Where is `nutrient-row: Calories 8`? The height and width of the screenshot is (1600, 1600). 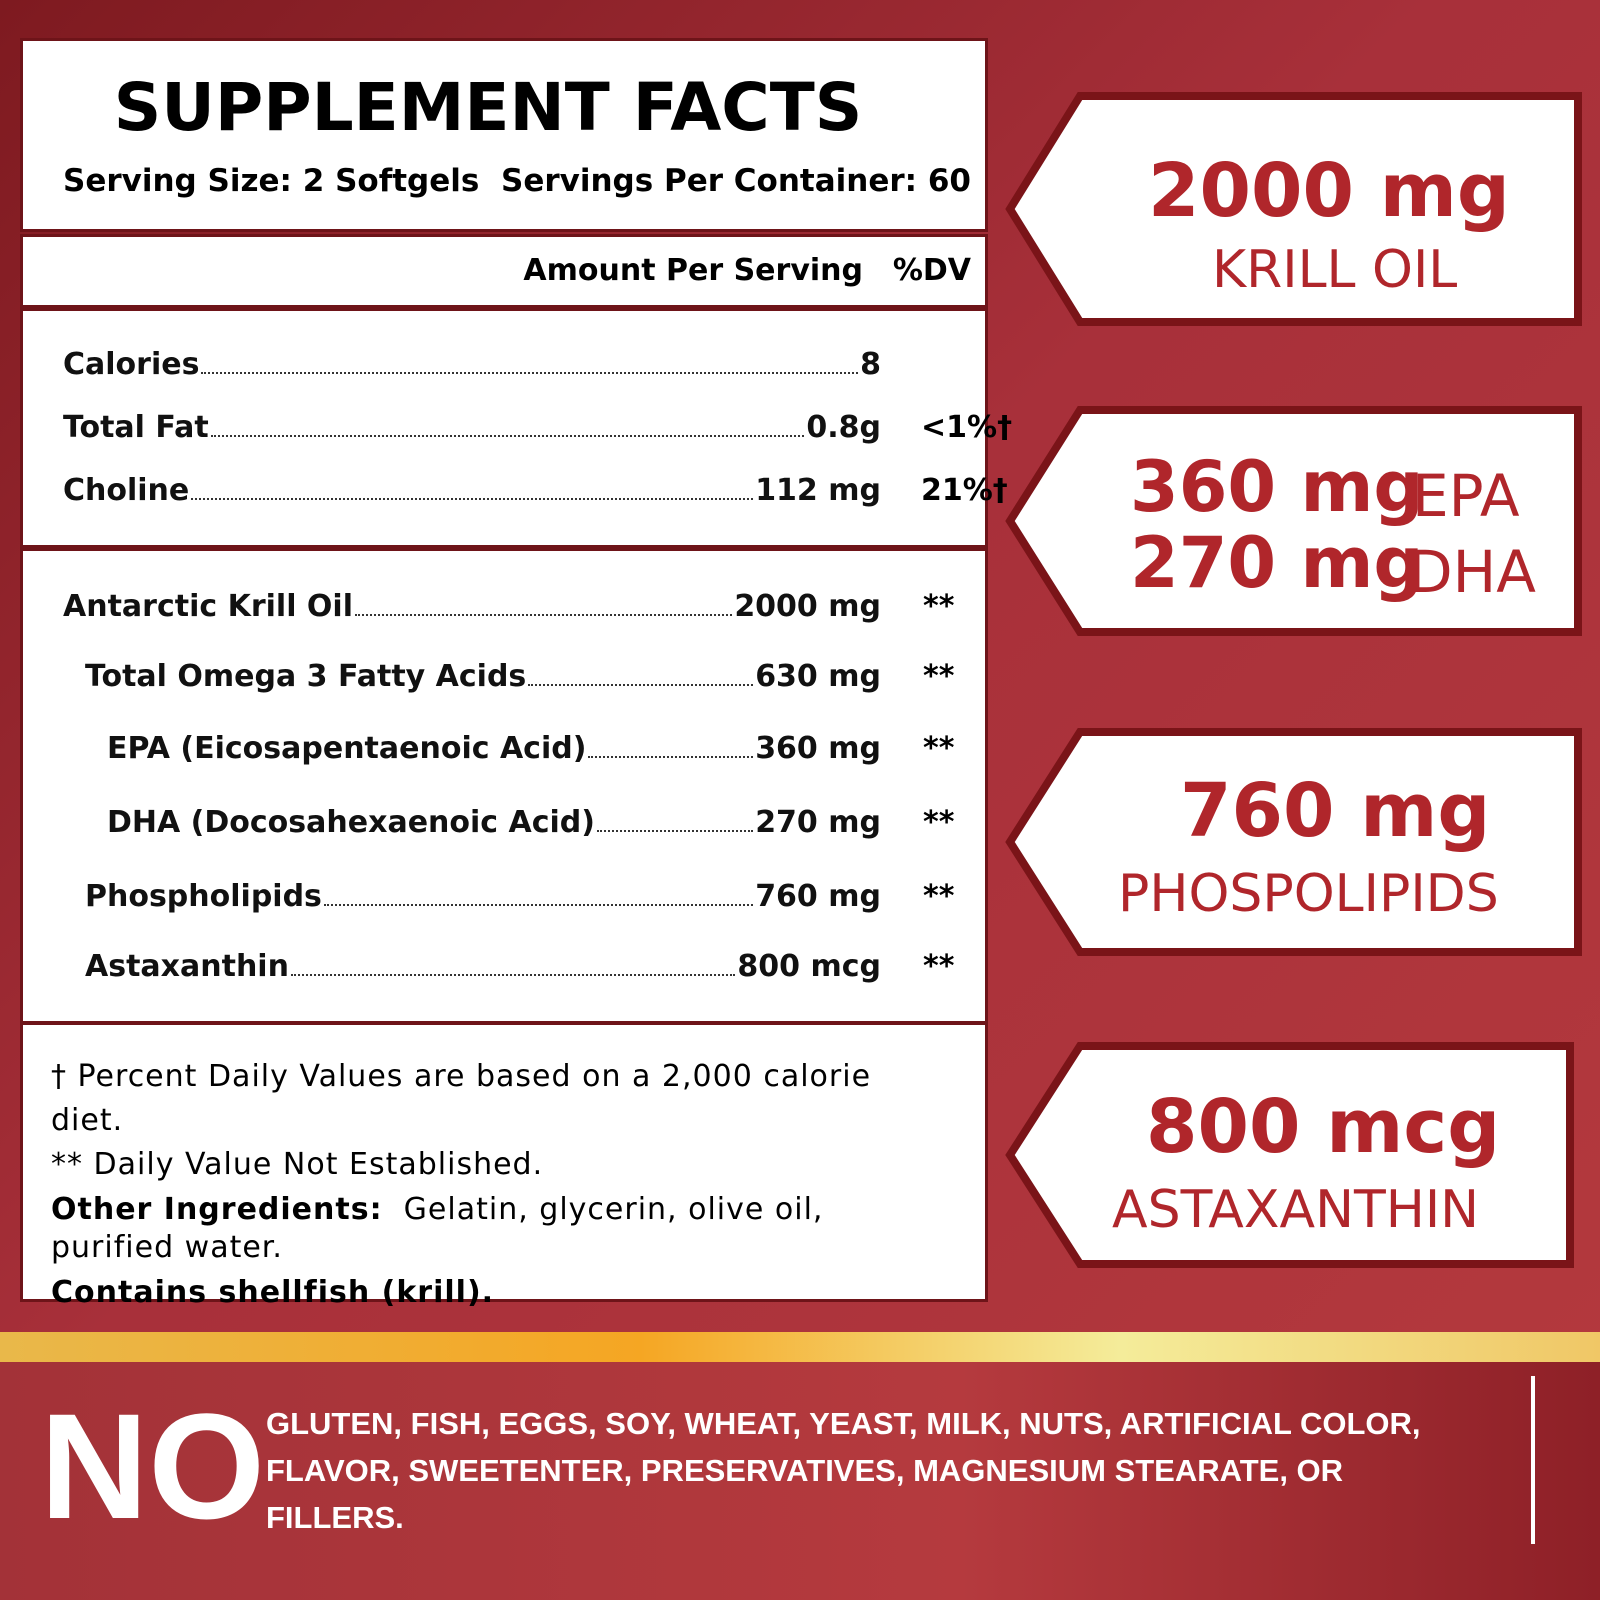
nutrient-row: Calories 8 is located at coordinates (472, 364).